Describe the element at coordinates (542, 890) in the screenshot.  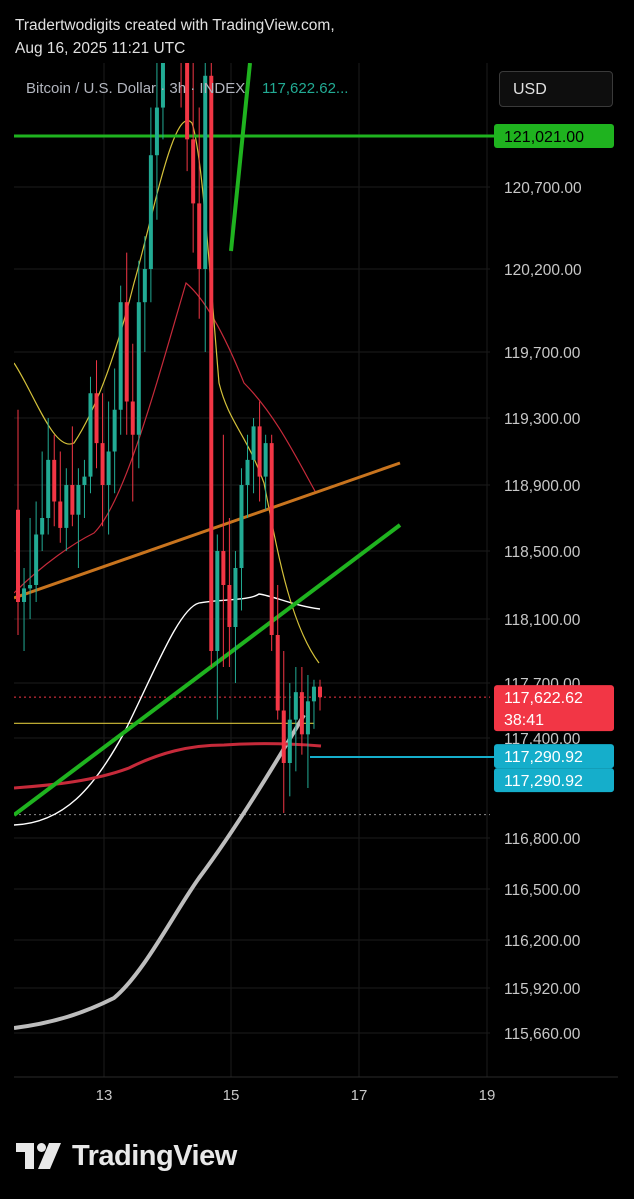
I see `y-tick-label: 116,500.00` at that location.